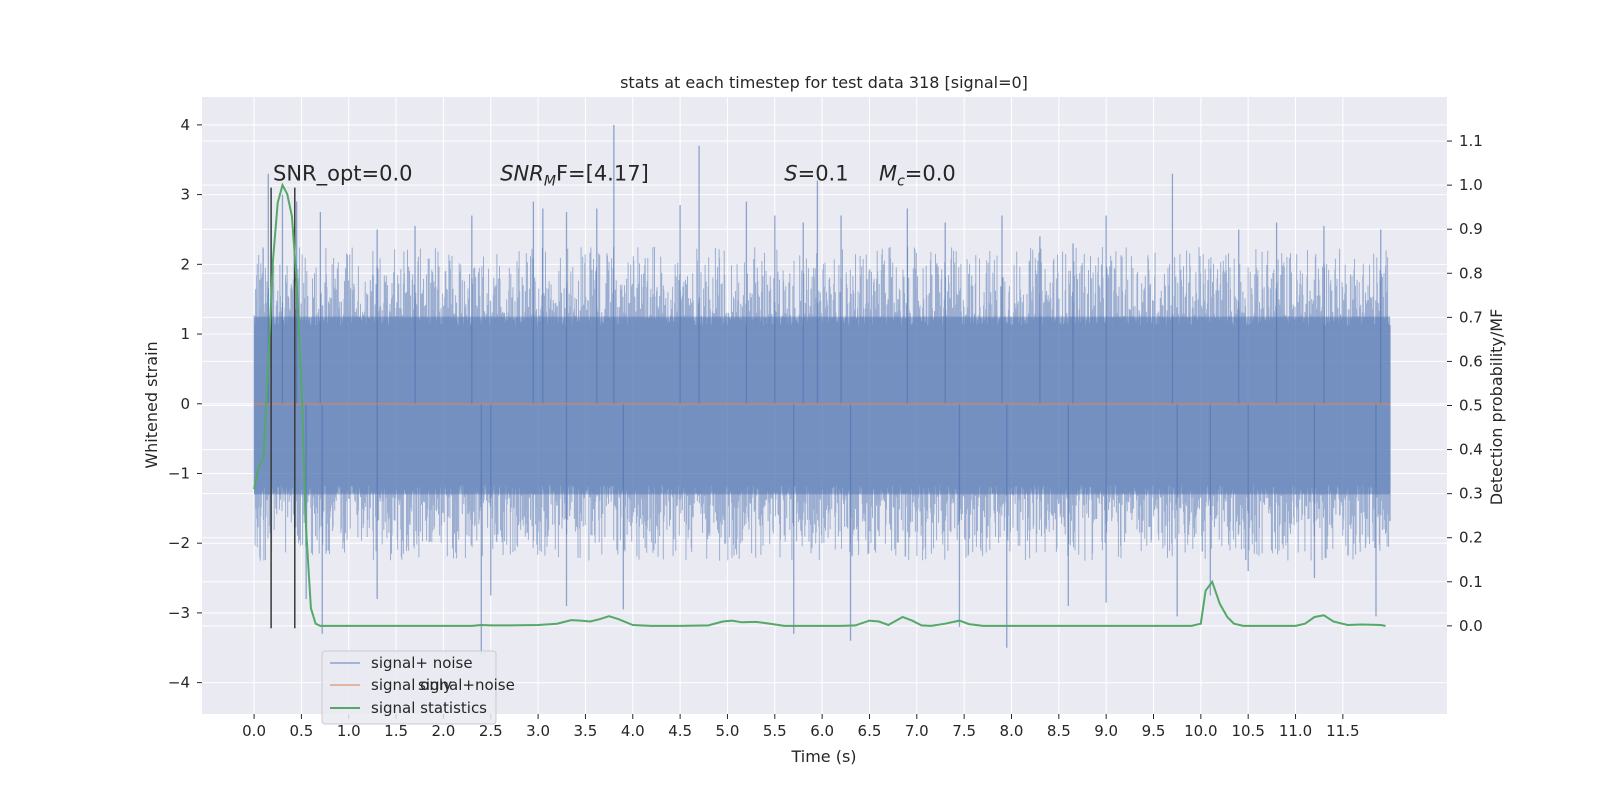 Image resolution: width=1600 pixels, height=800 pixels. I want to click on x-tick-label: 10.0, so click(1200, 731).